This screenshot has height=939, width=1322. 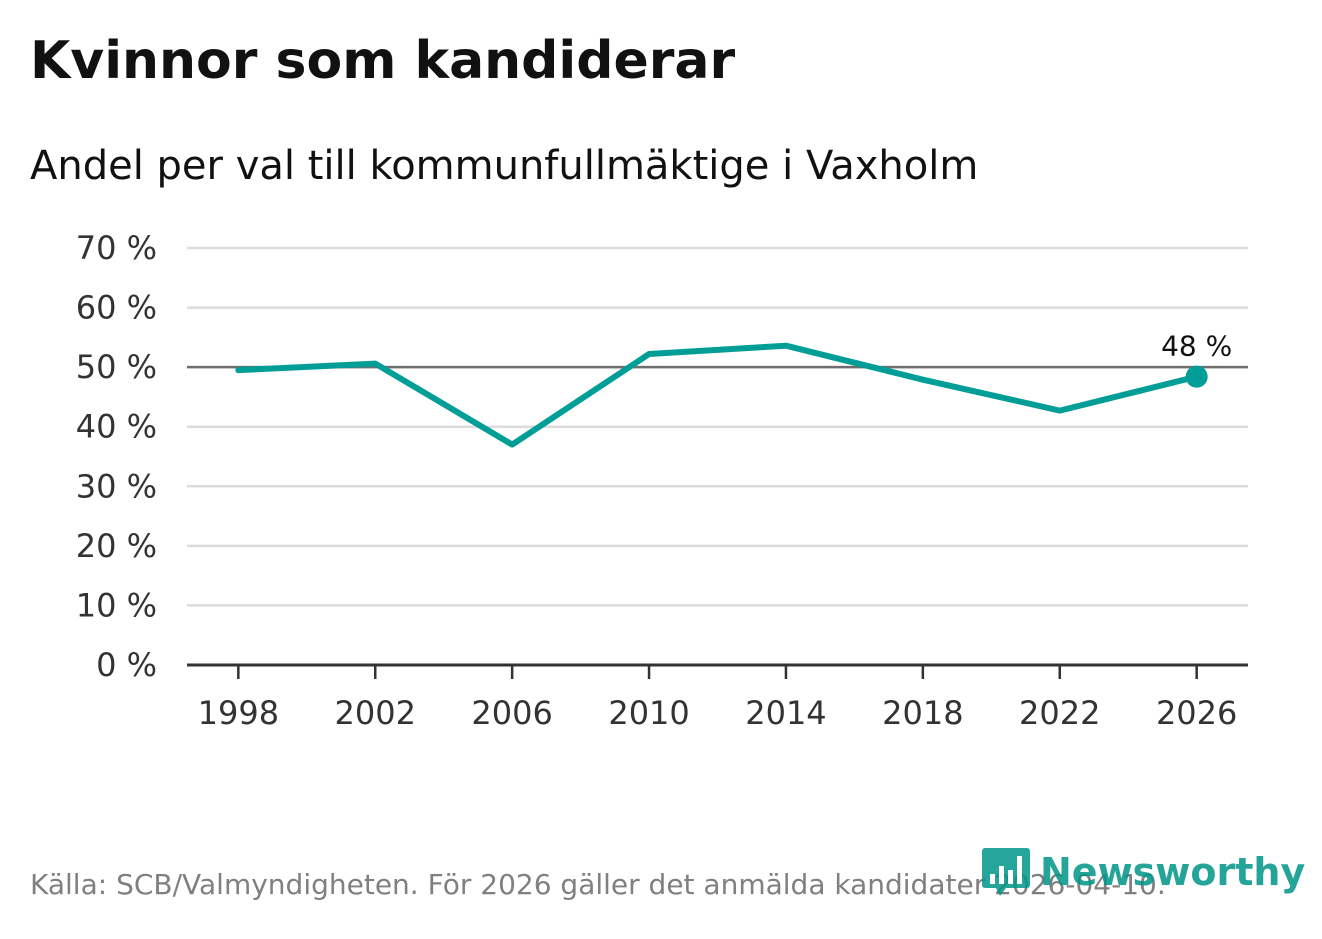 I want to click on x-tick-label: 2022, so click(x=1059, y=713).